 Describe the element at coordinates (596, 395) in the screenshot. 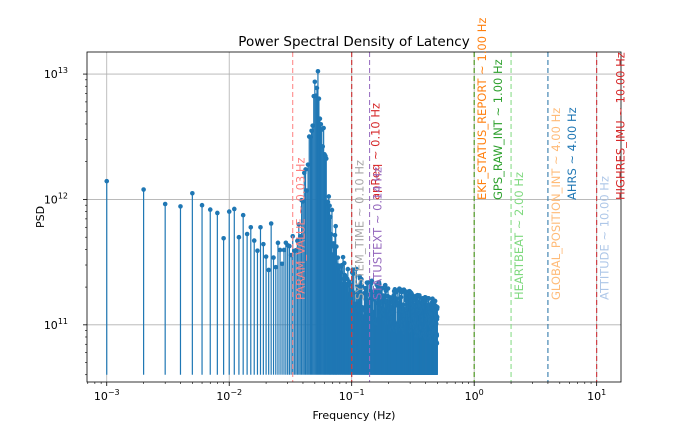

I see `x-tick-label: 10¹` at that location.